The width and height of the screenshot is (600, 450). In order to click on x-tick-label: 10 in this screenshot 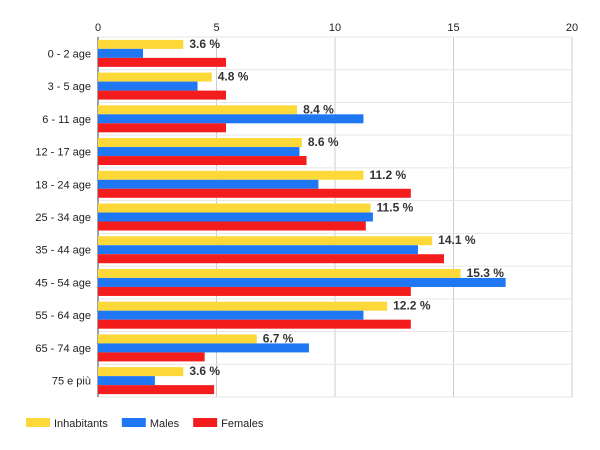, I will do `click(335, 28)`.